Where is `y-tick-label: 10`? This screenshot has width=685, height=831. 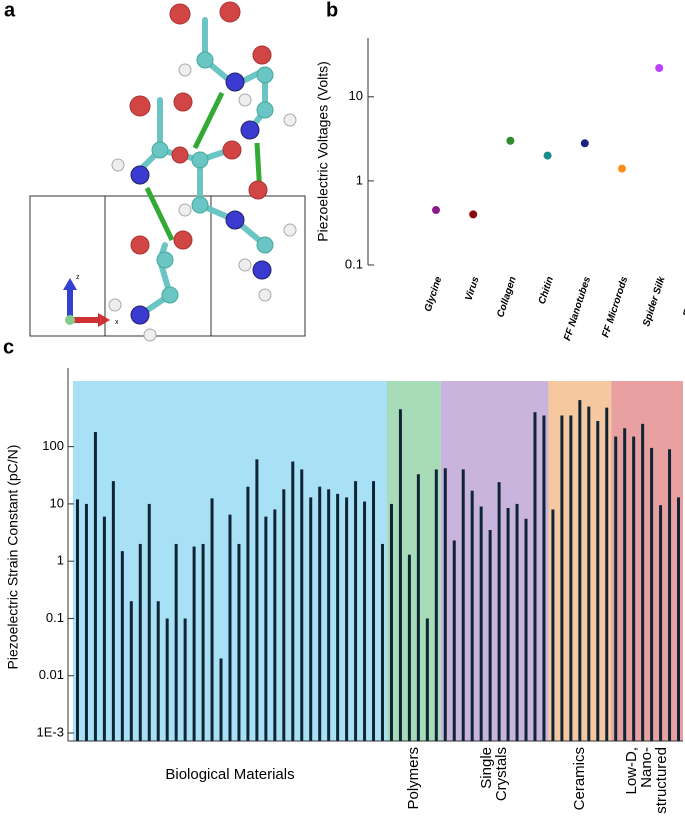 y-tick-label: 10 is located at coordinates (57, 502).